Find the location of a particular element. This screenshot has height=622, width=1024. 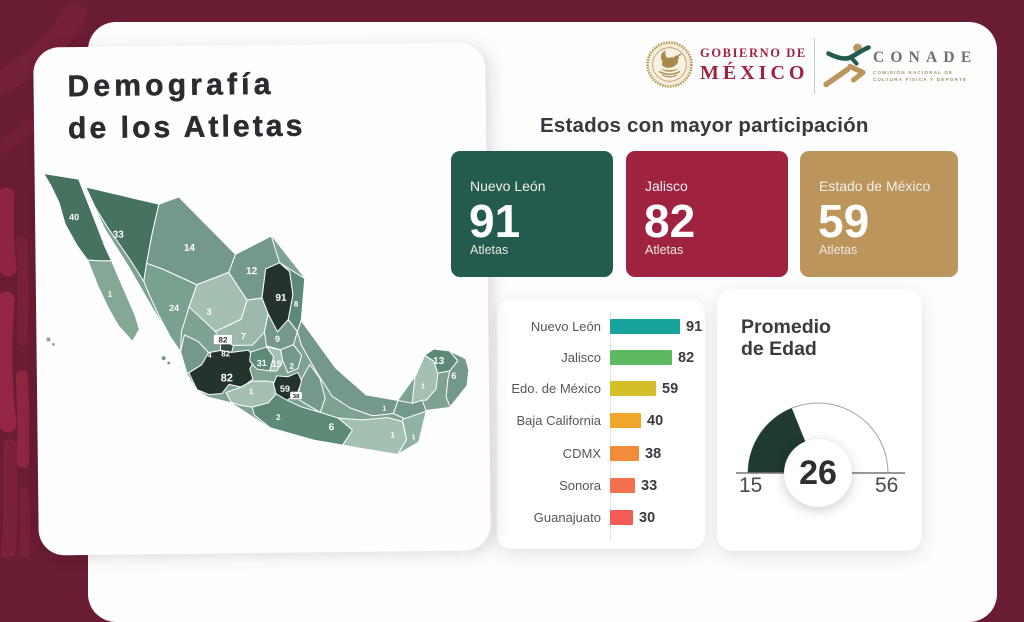

svg-text: 3 is located at coordinates (209, 312).